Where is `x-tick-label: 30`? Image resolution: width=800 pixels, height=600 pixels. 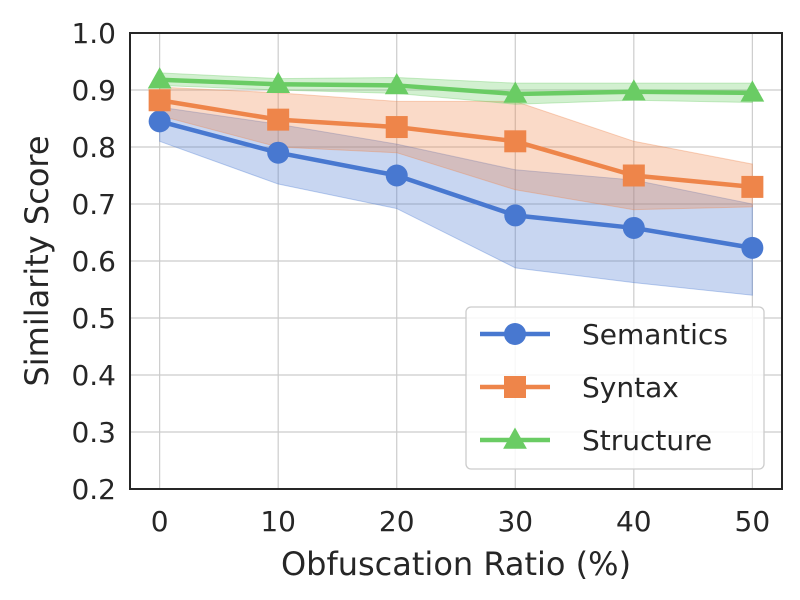
x-tick-label: 30 is located at coordinates (515, 521).